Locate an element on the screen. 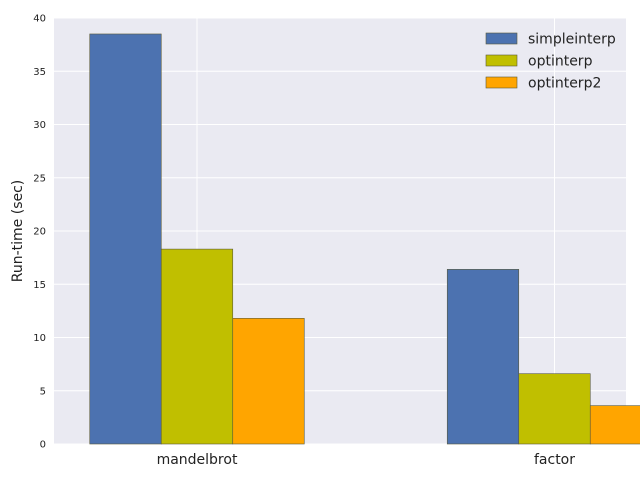 The height and width of the screenshot is (484, 640). y-axis: 0 5 10 15 20 25 30 35 40 is located at coordinates (39, 232).